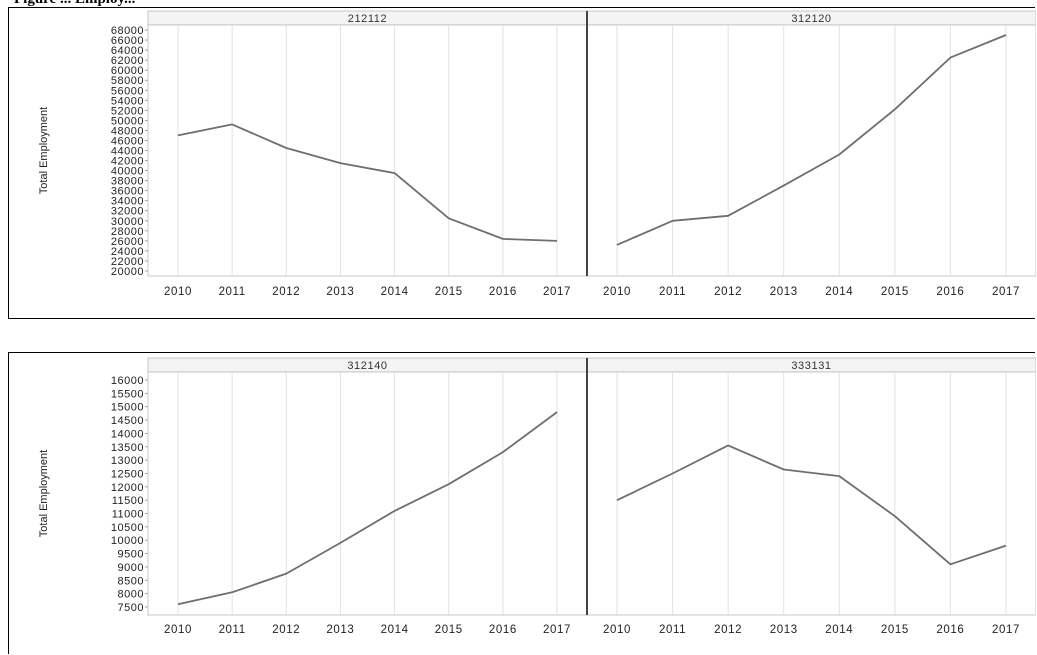 This screenshot has width=1037, height=655. Describe the element at coordinates (127, 528) in the screenshot. I see `bottom-y-tick-label: 10500` at that location.